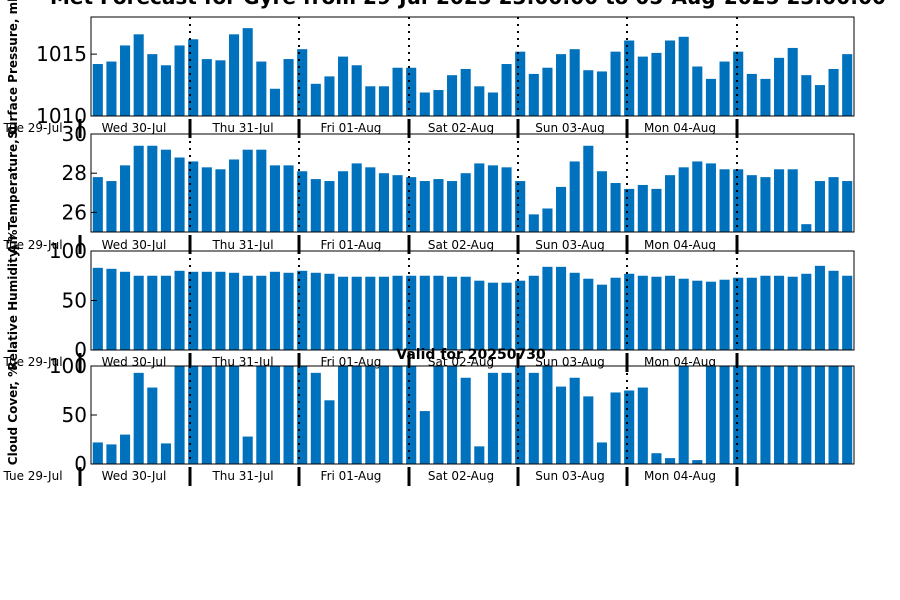 The image size is (900, 600). Describe the element at coordinates (351, 476) in the screenshot. I see `x-tick-label: Fri 01-Aug` at that location.